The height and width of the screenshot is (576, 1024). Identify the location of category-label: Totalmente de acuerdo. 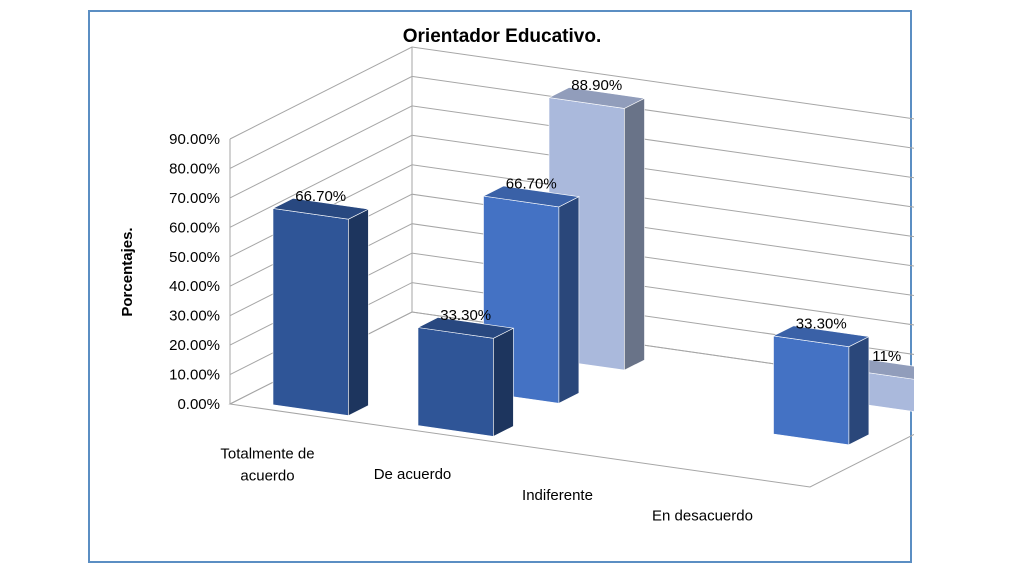
(267, 464).